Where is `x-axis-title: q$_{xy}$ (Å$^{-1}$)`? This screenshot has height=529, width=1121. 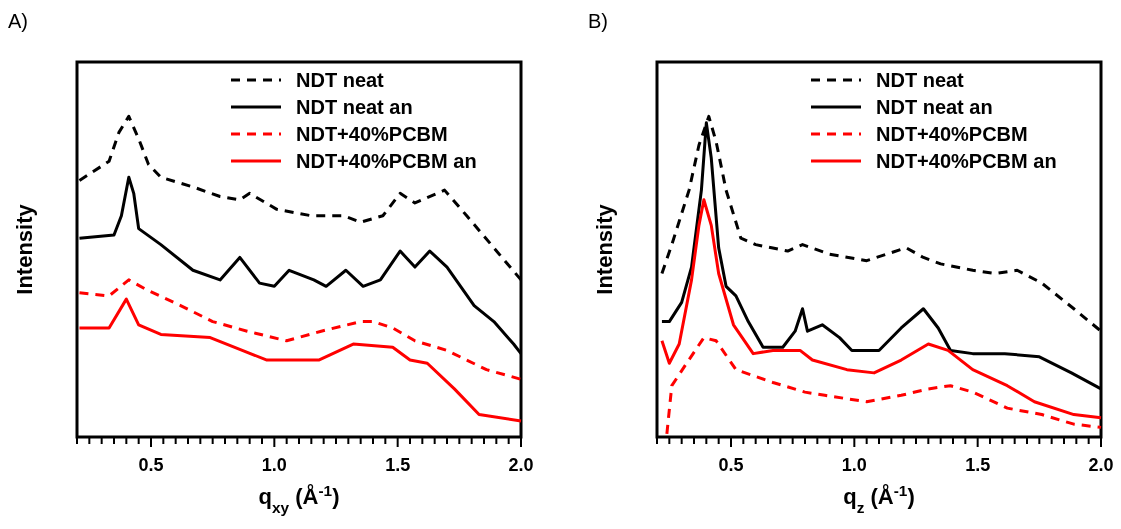 x-axis-title: q$_{xy}$ (Å$^{-1}$) is located at coordinates (299, 498).